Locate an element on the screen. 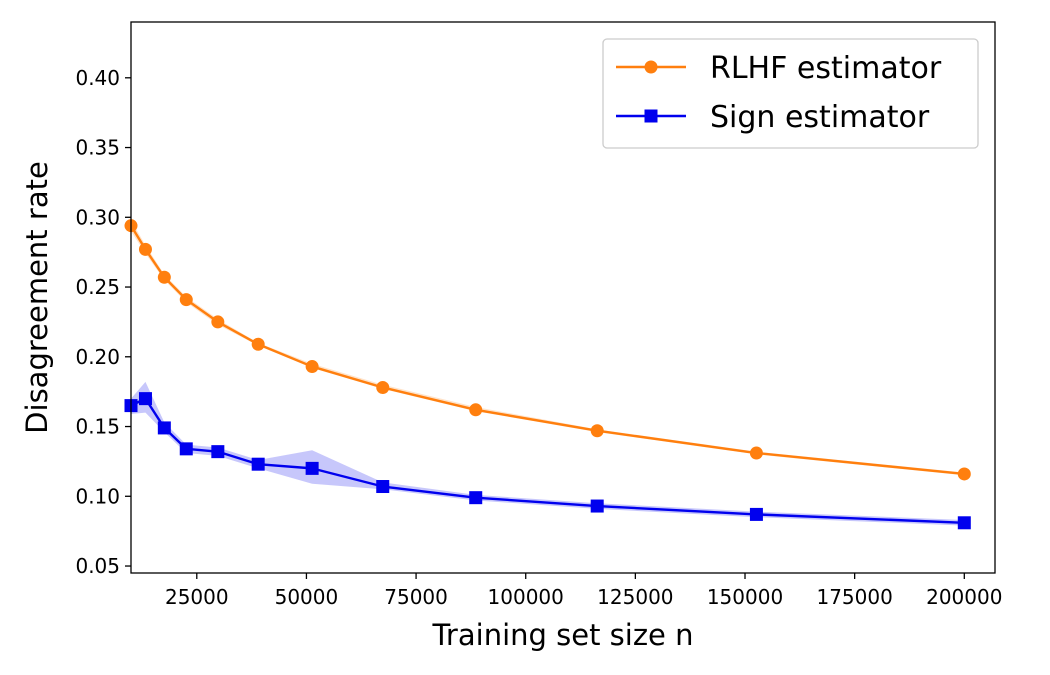  x-tick-label: 75000 is located at coordinates (416, 597).